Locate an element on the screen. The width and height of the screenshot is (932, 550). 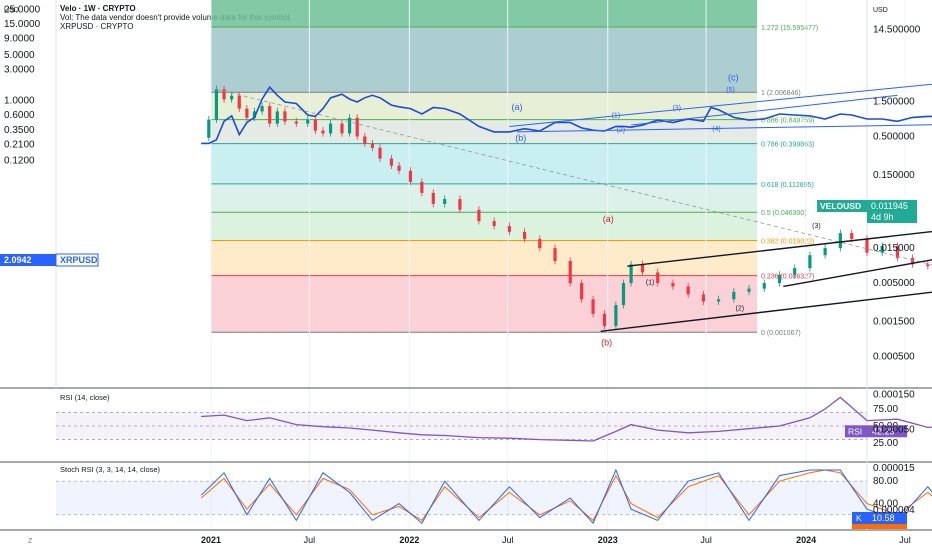
right-price-tick: 0.000050 is located at coordinates (894, 430).